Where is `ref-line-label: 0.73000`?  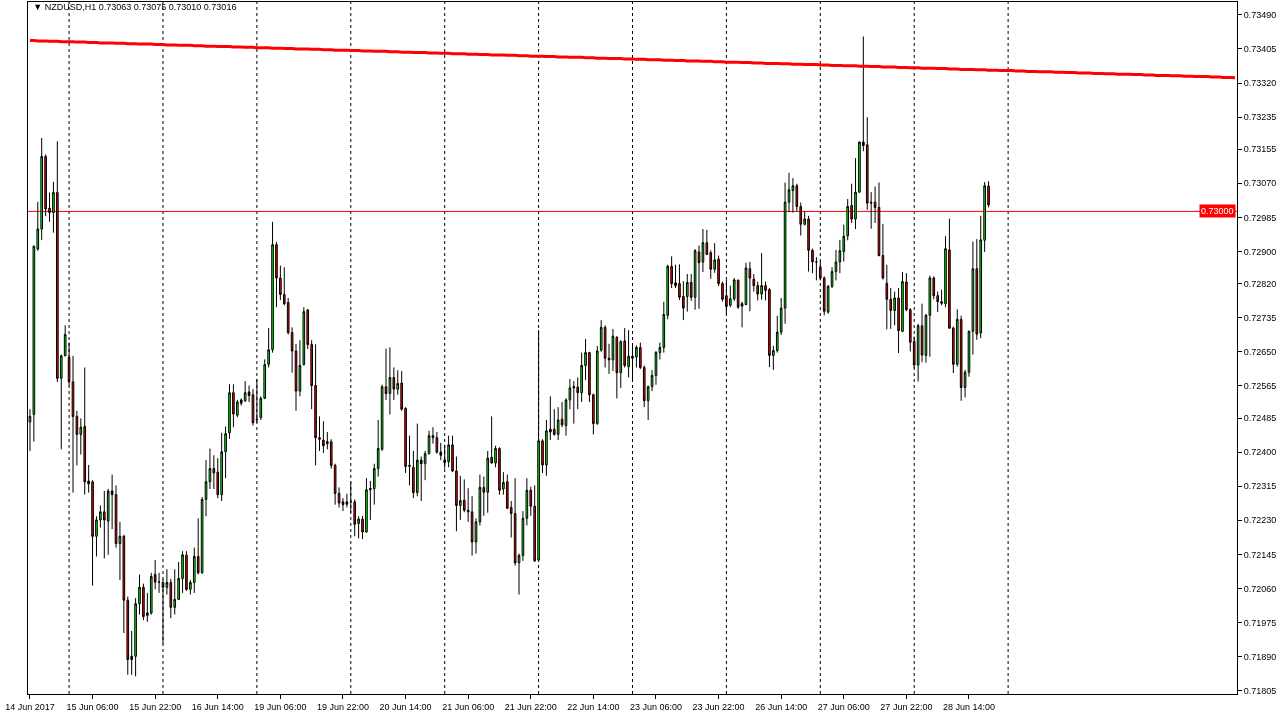
ref-line-label: 0.73000 is located at coordinates (1217, 211).